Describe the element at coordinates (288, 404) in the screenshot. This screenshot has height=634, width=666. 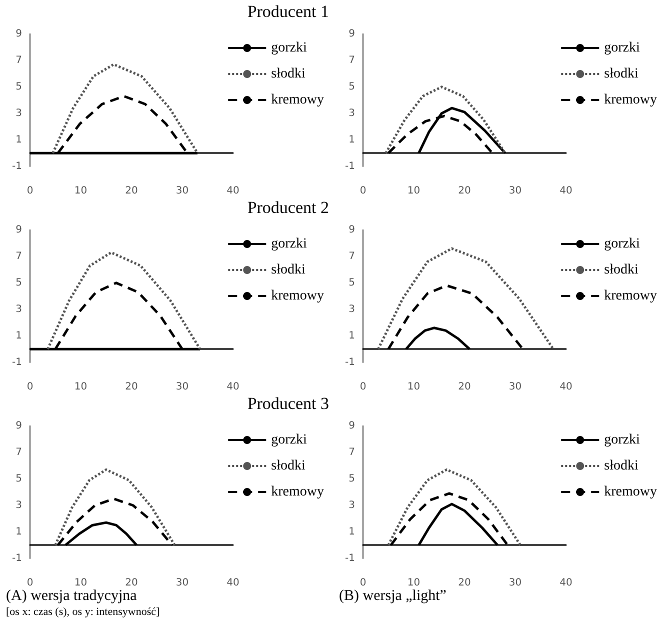
I see `text: Producent 3` at that location.